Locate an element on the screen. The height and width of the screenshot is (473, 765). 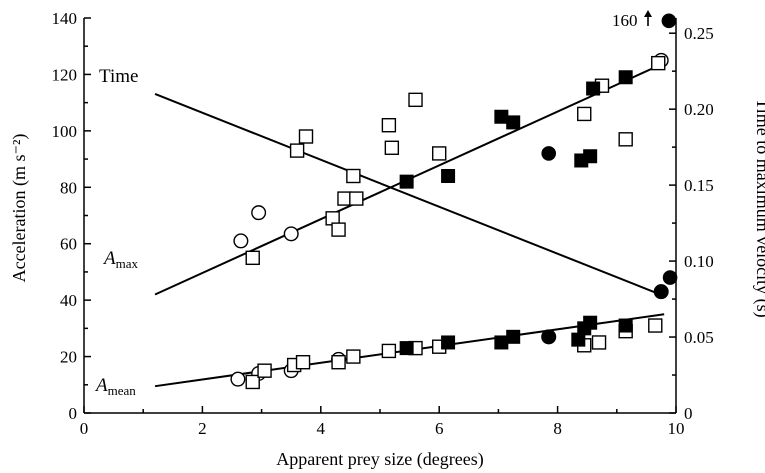
x-tick-label: 8 is located at coordinates (557, 428).